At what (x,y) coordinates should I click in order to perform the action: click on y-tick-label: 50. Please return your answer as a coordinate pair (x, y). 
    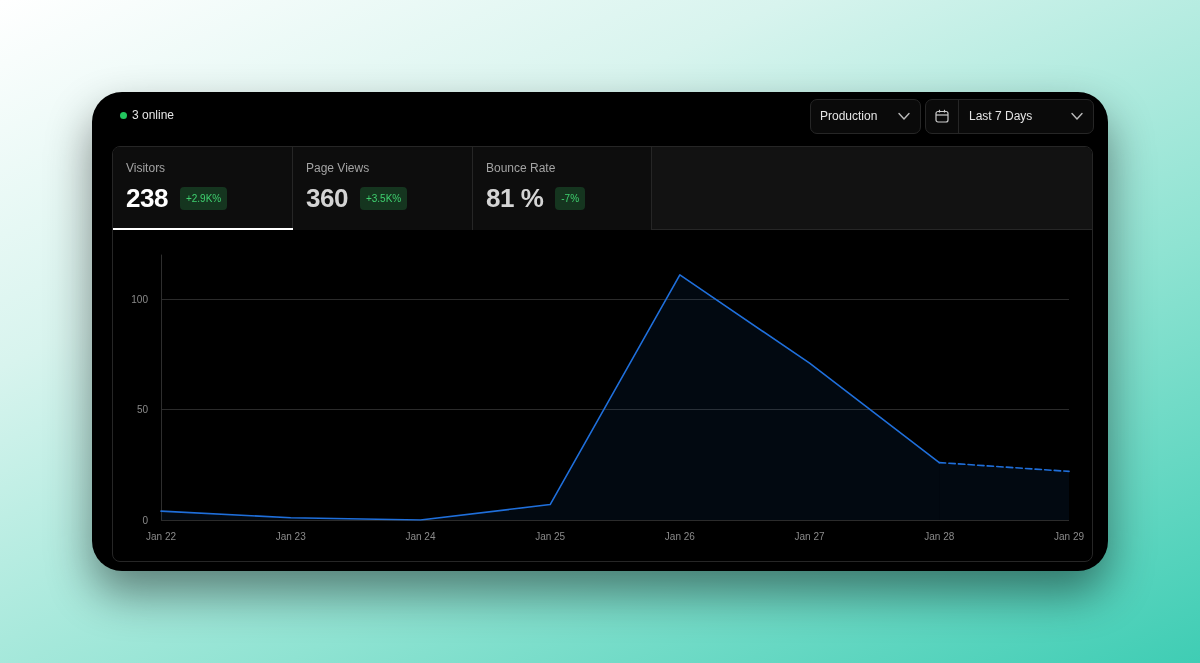
    Looking at the image, I should click on (142, 410).